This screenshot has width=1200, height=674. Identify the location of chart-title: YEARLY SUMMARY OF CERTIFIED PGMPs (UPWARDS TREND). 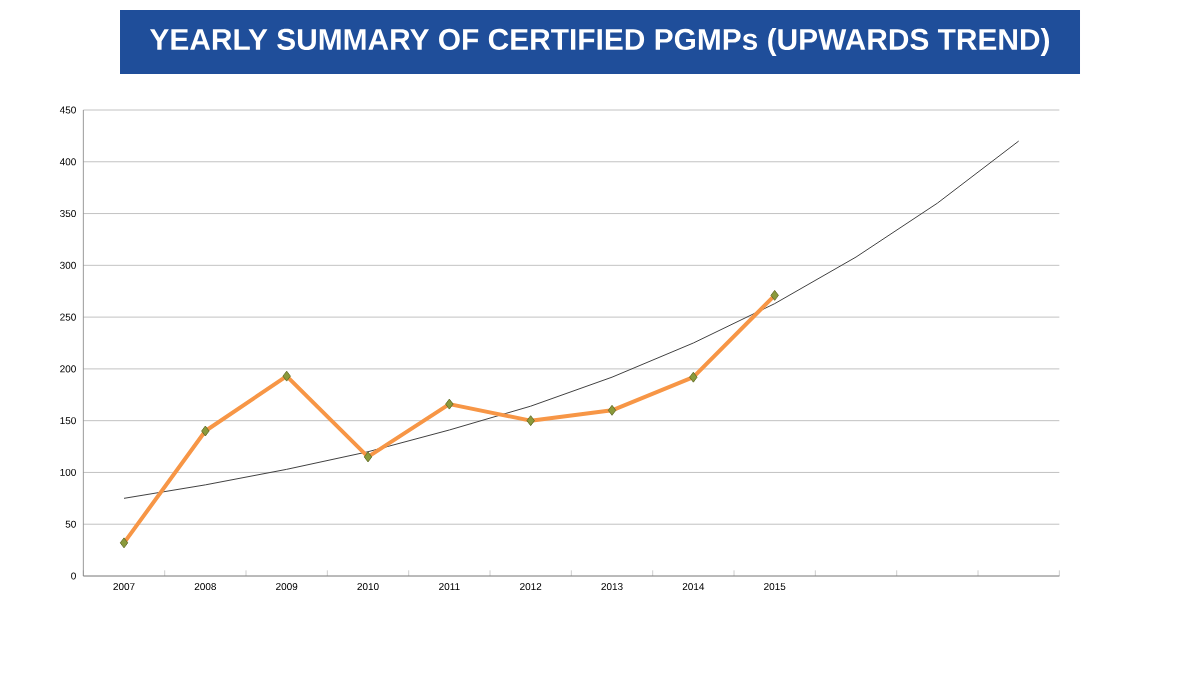
(599, 42).